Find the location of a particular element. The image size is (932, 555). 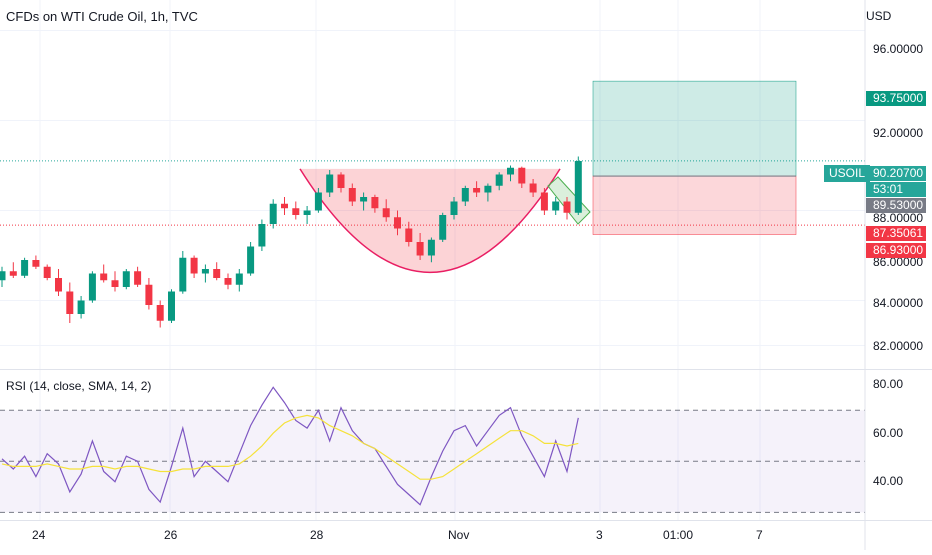

stop-zone is located at coordinates (694, 205).